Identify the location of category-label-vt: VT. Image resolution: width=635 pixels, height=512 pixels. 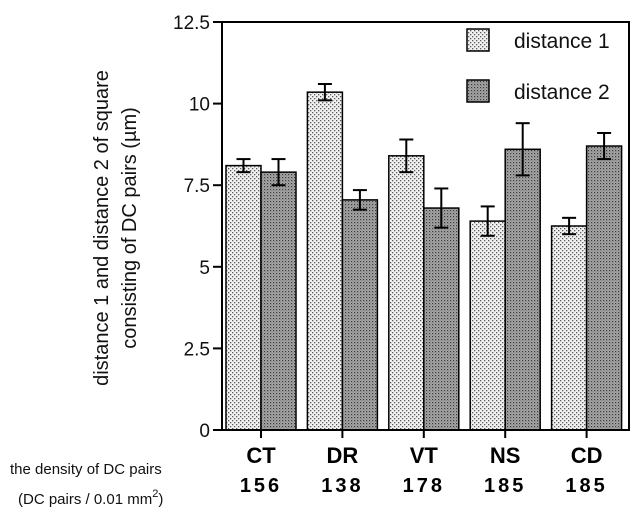
(424, 455).